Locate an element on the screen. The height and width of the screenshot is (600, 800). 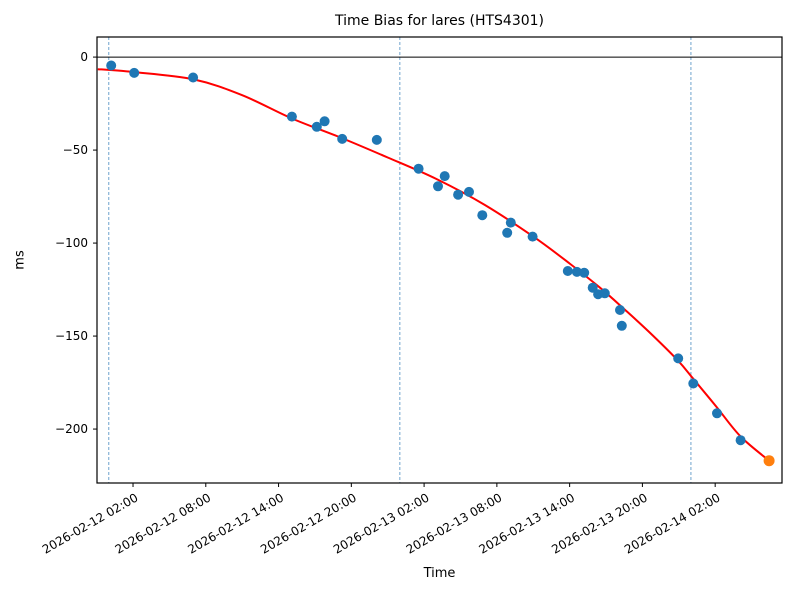
latest-data-point is located at coordinates (769, 461).